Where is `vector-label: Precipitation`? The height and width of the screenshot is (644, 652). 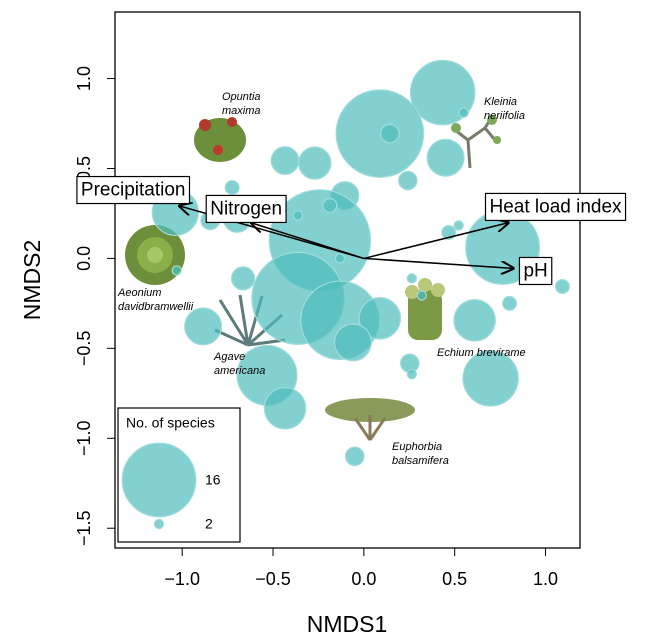
vector-label: Precipitation is located at coordinates (133, 190).